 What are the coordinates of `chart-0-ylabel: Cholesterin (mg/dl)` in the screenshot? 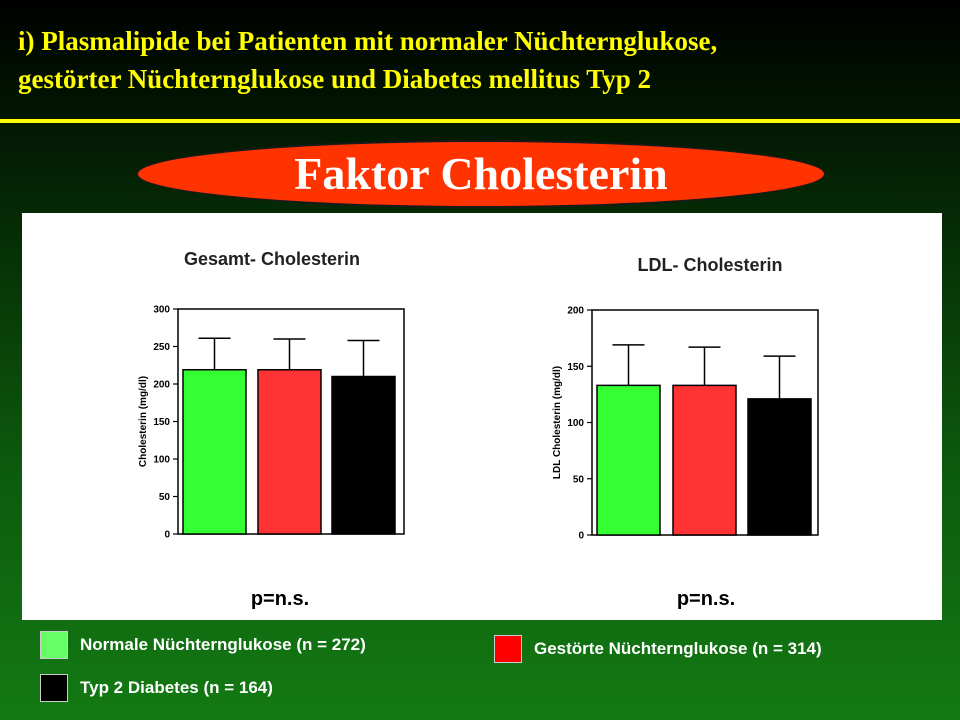 It's located at (143, 421).